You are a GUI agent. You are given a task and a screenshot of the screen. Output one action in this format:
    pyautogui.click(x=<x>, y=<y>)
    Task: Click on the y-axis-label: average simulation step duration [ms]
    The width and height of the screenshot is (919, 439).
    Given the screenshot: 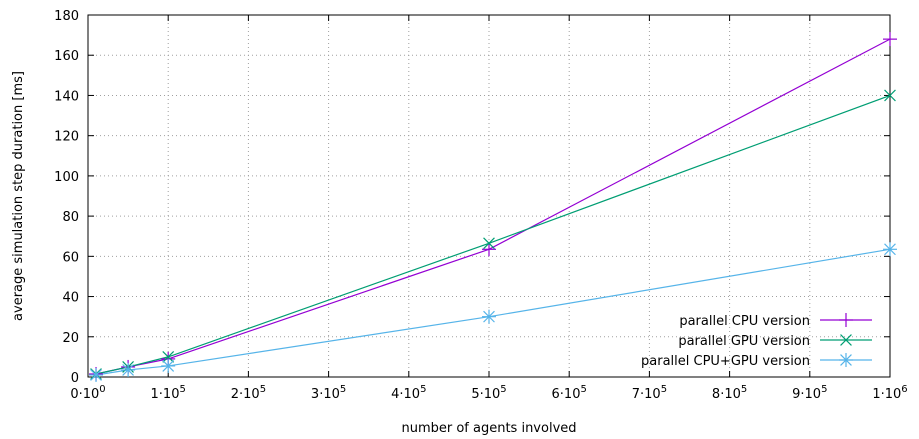 What is the action you would take?
    pyautogui.click(x=18, y=196)
    